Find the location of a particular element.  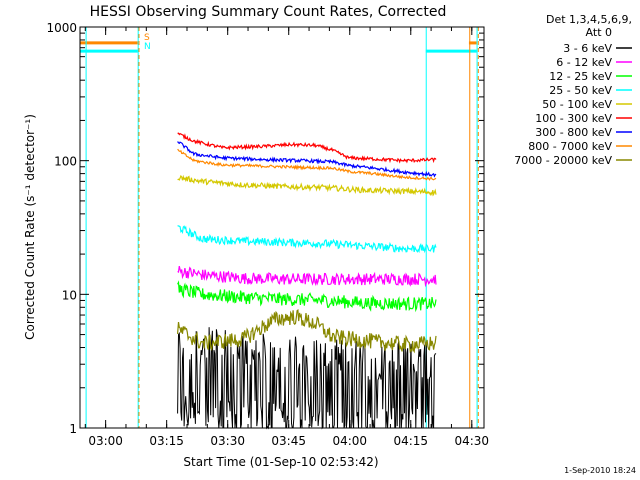

y-tick-label-2: 100 is located at coordinates (65, 162).